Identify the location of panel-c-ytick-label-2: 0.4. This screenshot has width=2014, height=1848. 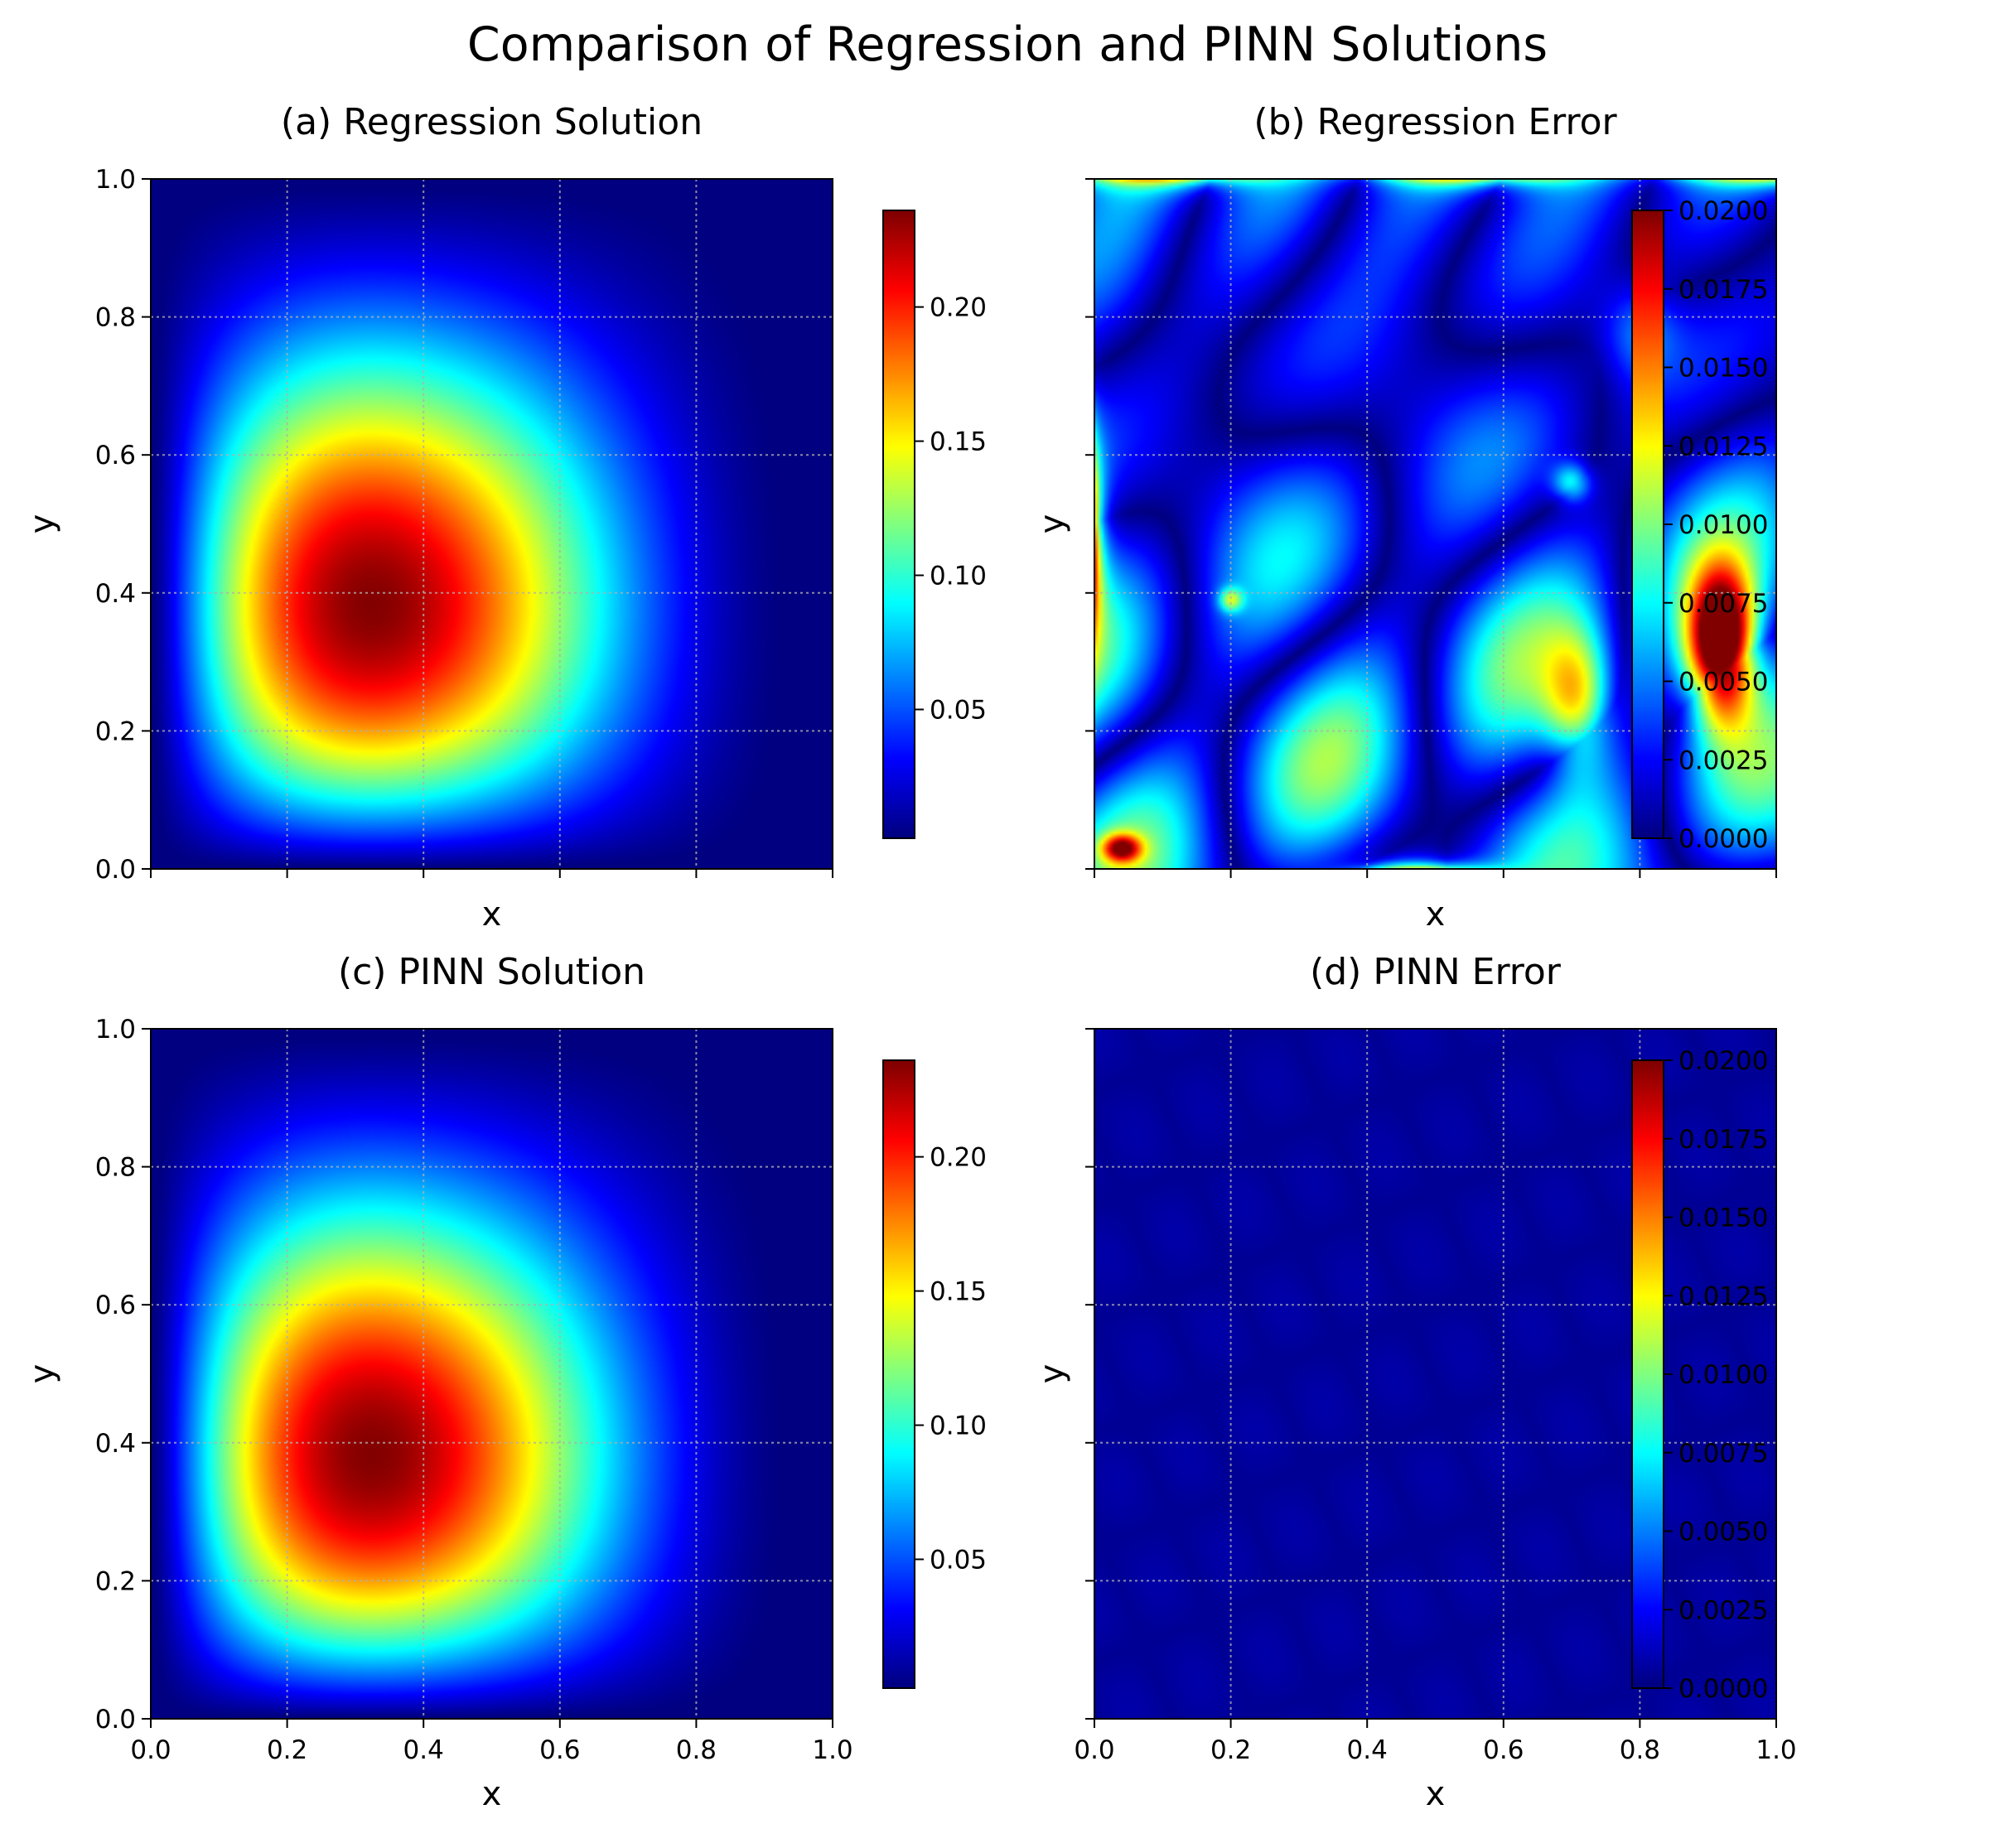
(115, 1444).